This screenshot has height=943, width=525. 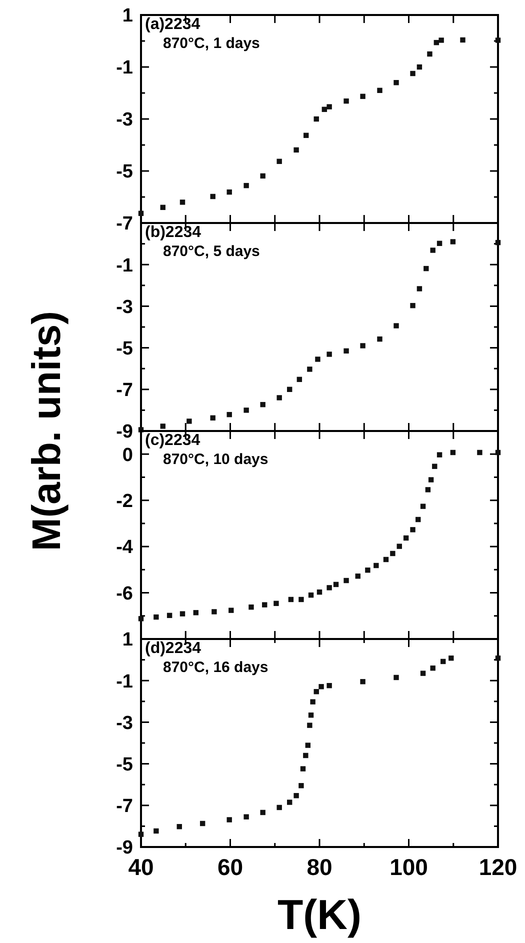 I want to click on x-tick-label: 60, so click(x=230, y=867).